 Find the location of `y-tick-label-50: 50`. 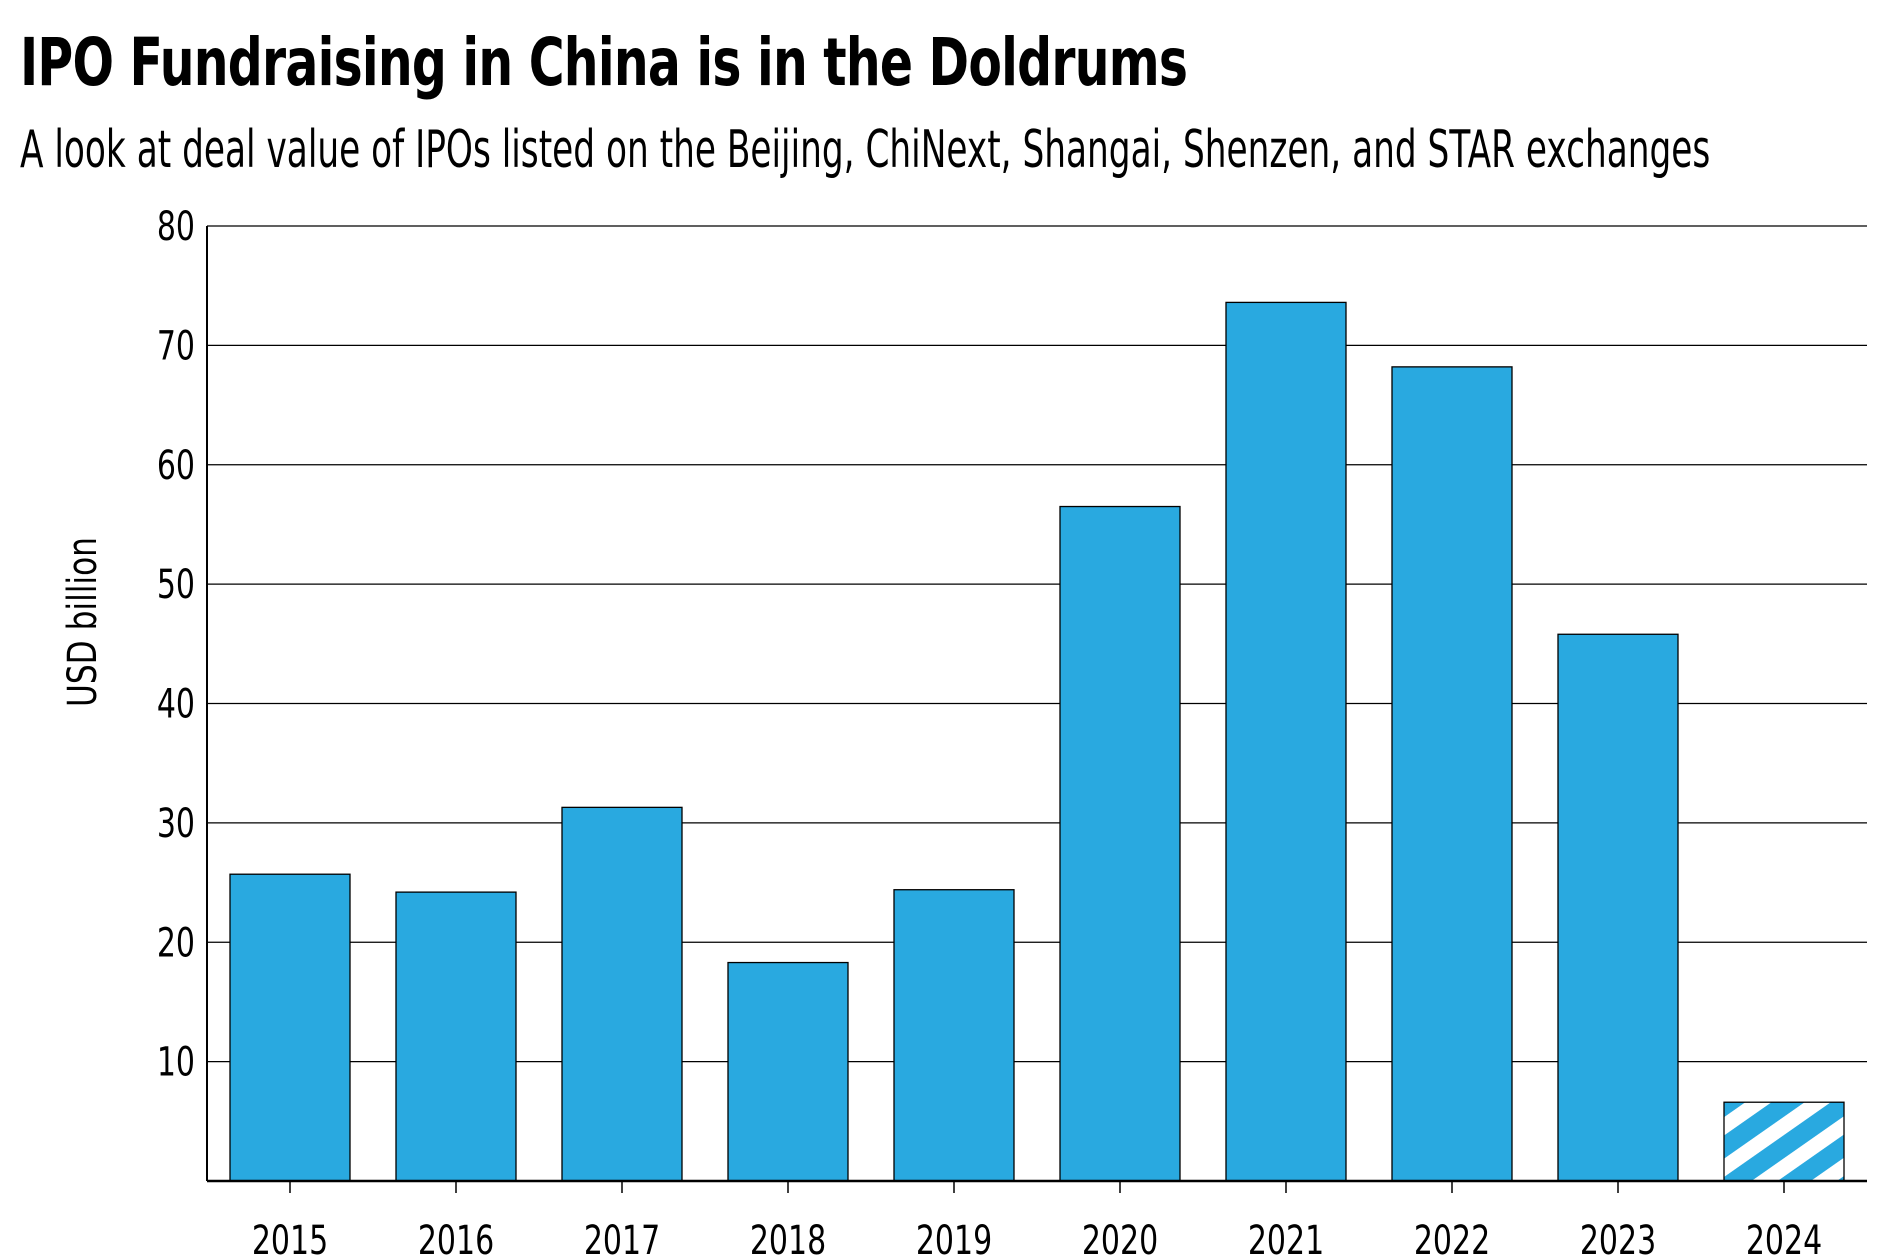

y-tick-label-50: 50 is located at coordinates (176, 585).